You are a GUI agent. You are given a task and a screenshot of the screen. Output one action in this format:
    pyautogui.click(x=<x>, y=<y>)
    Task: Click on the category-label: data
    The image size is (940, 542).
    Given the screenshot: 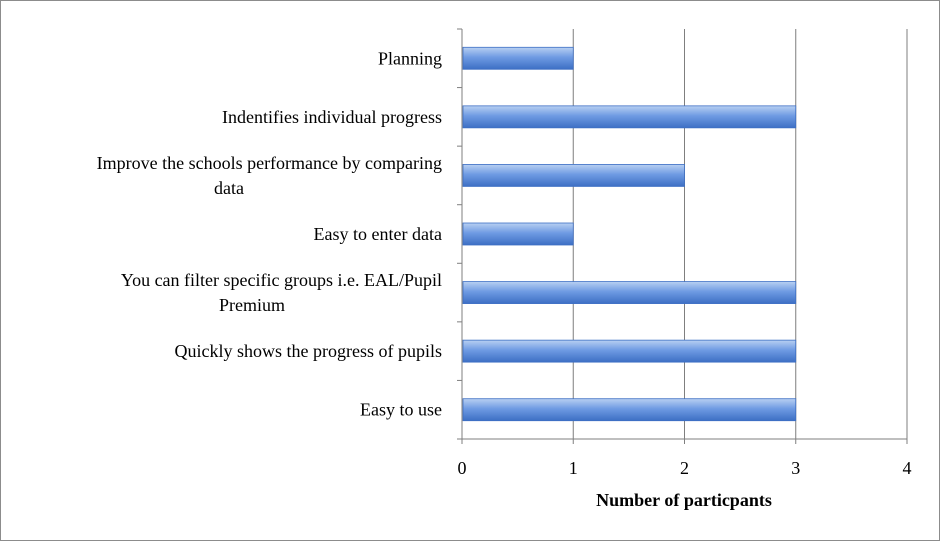 What is the action you would take?
    pyautogui.click(x=229, y=188)
    